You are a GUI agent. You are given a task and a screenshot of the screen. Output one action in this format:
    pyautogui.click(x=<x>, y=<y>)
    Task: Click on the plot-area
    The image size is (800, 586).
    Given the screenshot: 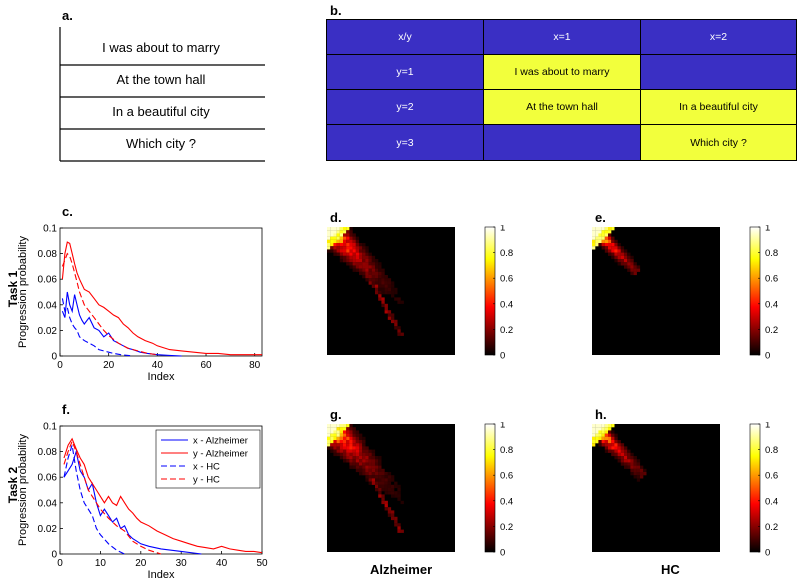 What is the action you would take?
    pyautogui.click(x=161, y=292)
    